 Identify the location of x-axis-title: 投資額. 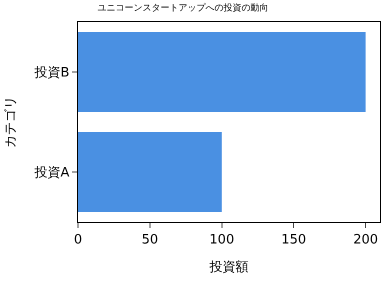
(228, 268).